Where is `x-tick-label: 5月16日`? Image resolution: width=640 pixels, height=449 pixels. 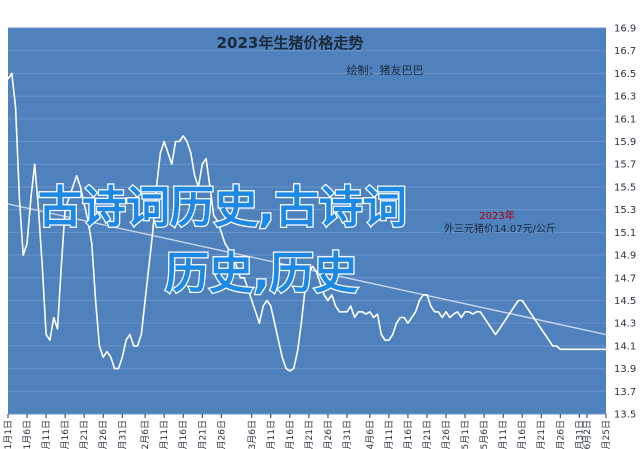
x-tick-label: 5月16日 is located at coordinates (522, 434).